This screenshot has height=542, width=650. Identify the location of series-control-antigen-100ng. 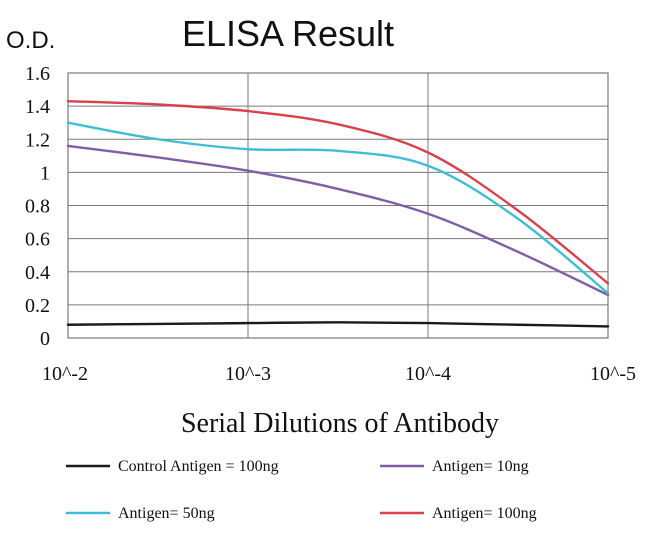
(338, 324).